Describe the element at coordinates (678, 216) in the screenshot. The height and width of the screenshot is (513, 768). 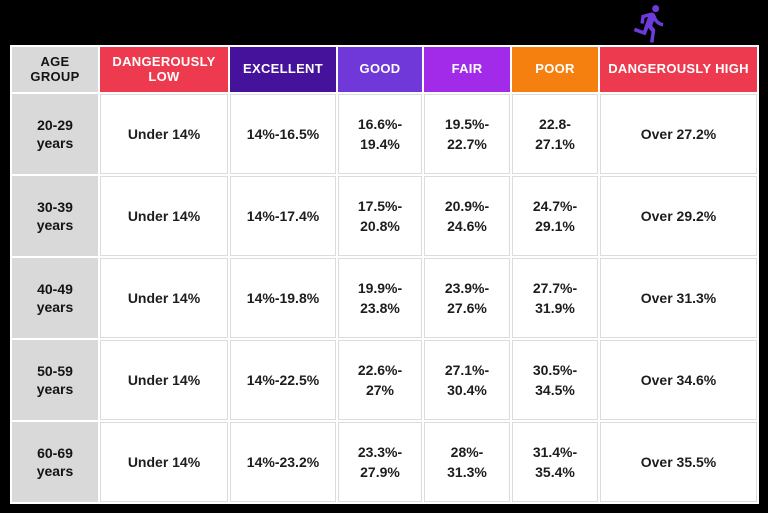
I see `value-cell-dangerously-high: Over 29.2%` at that location.